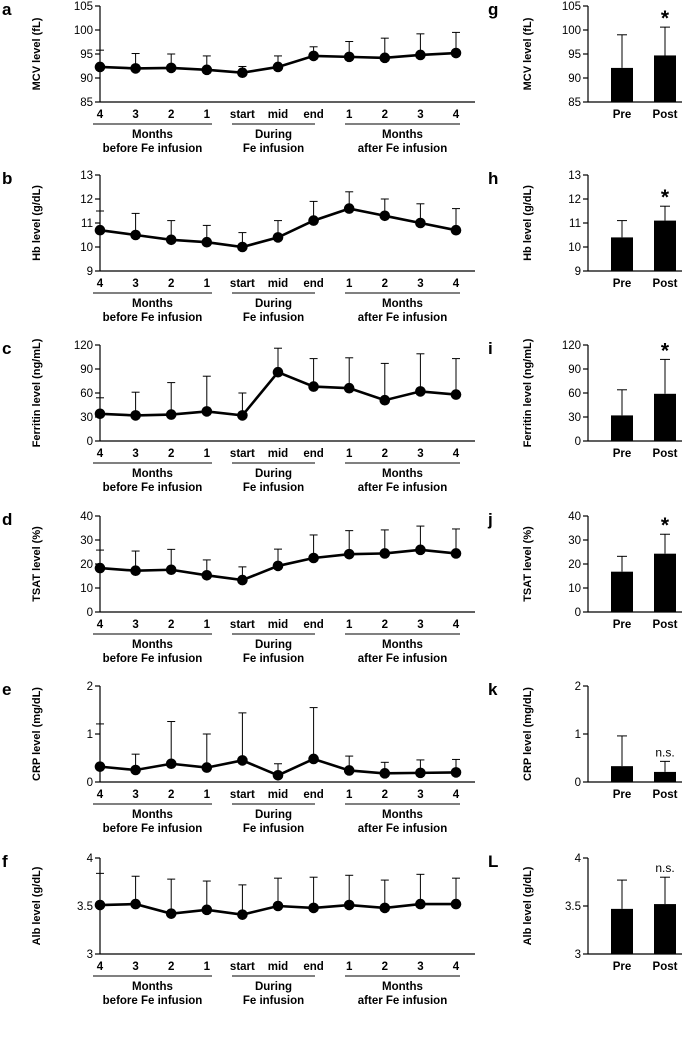  What do you see at coordinates (278, 393) in the screenshot?
I see `series-line` at bounding box center [278, 393].